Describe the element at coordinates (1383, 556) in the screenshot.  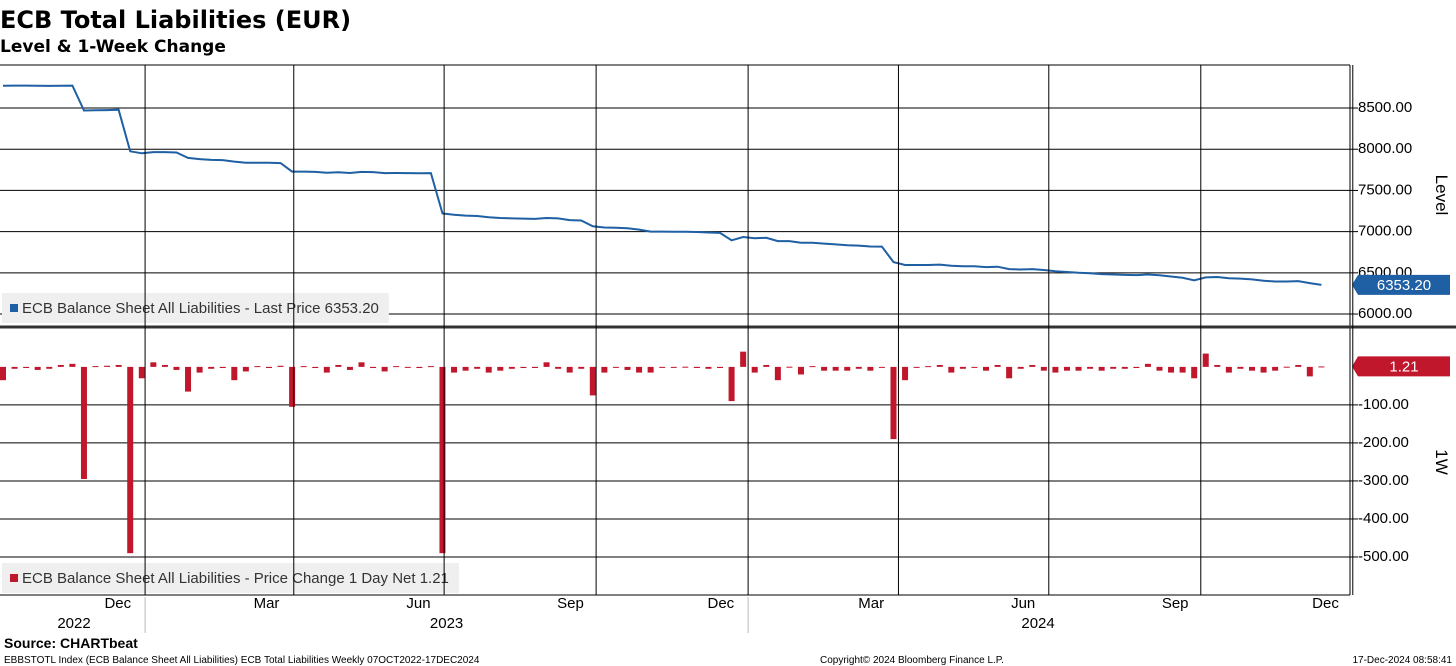
I see `y-tick-label: -500.00` at that location.